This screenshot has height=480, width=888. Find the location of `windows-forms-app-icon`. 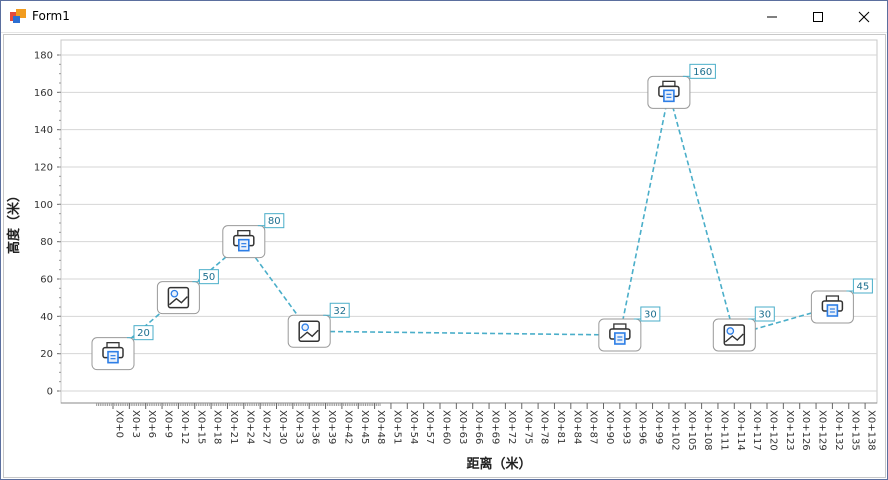

windows-forms-app-icon is located at coordinates (18, 16).